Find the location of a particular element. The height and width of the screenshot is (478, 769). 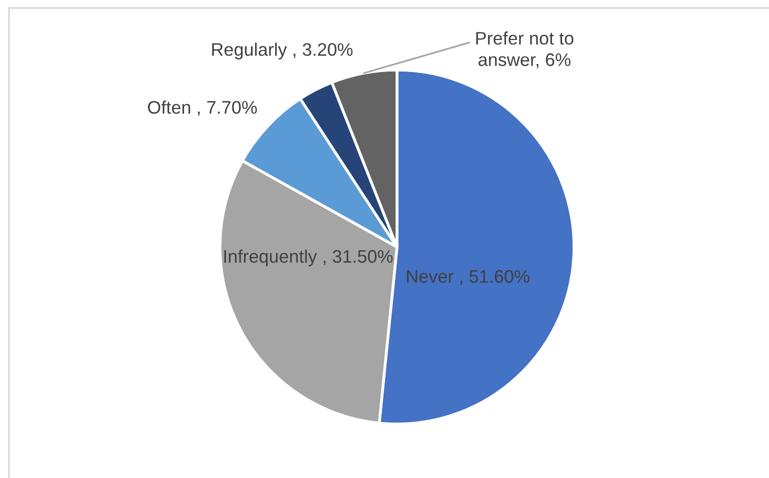

slice-label: Never , 51.60% is located at coordinates (468, 277).